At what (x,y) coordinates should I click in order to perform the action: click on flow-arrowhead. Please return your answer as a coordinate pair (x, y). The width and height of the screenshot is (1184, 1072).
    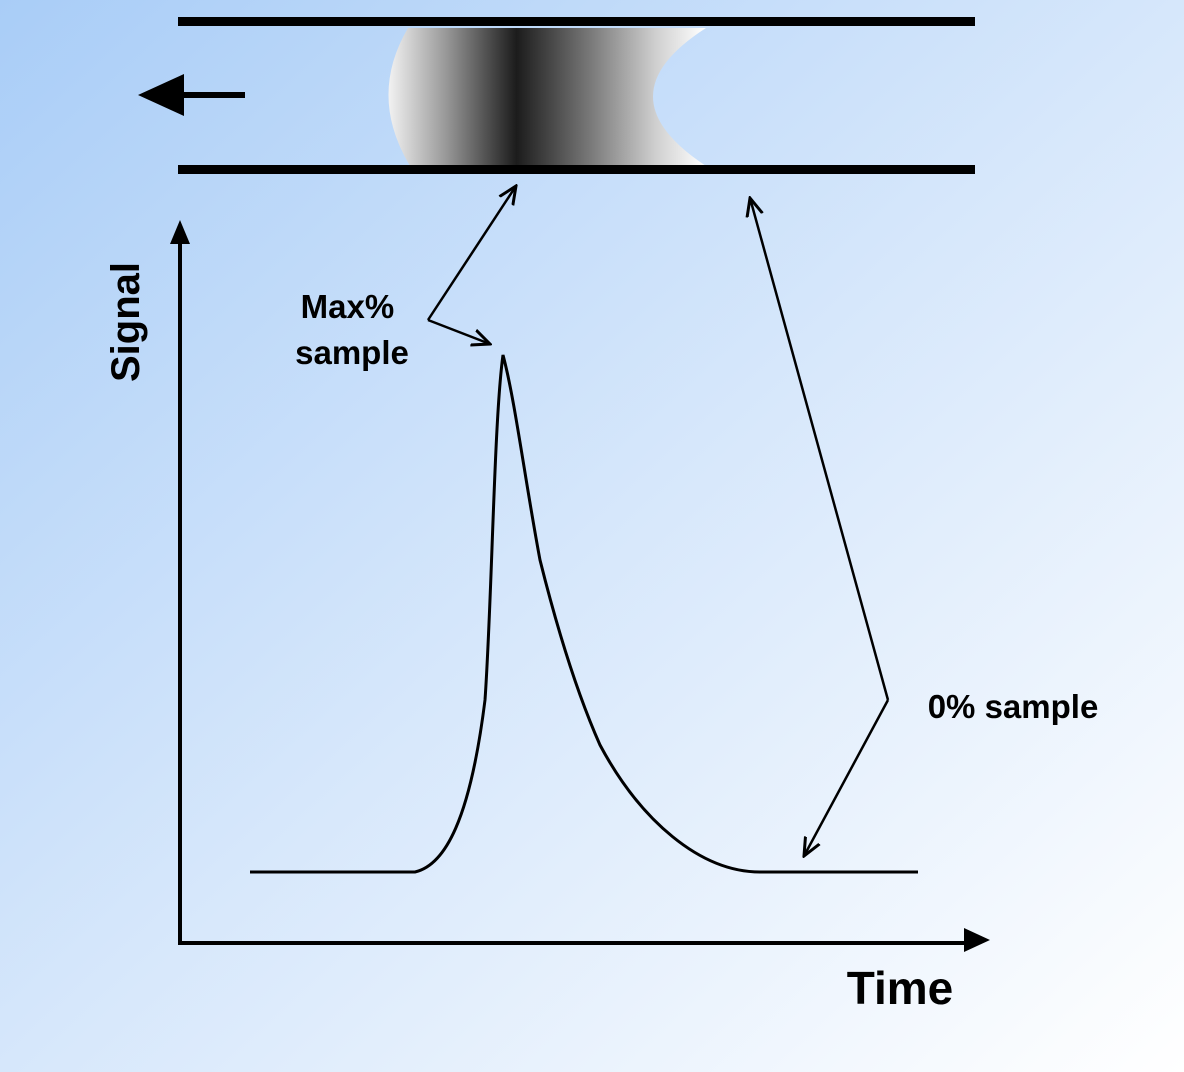
    Looking at the image, I should click on (161, 95).